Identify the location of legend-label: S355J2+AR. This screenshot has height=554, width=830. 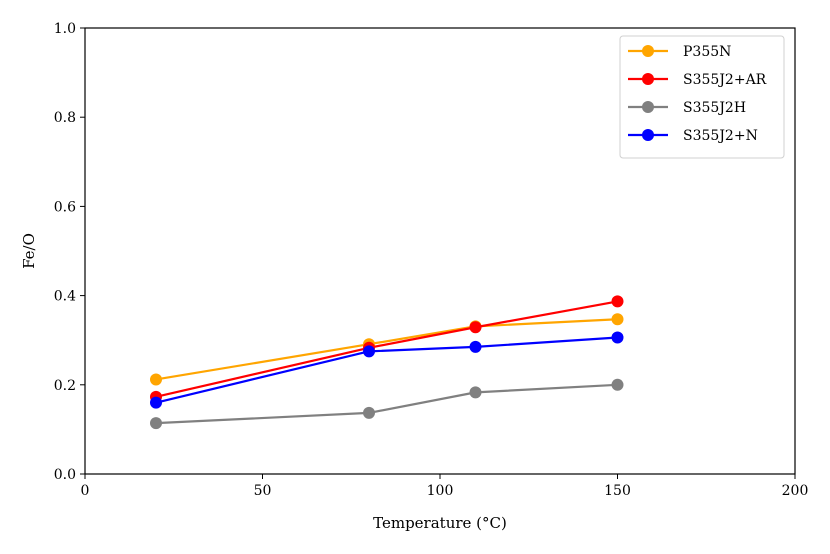
(725, 80).